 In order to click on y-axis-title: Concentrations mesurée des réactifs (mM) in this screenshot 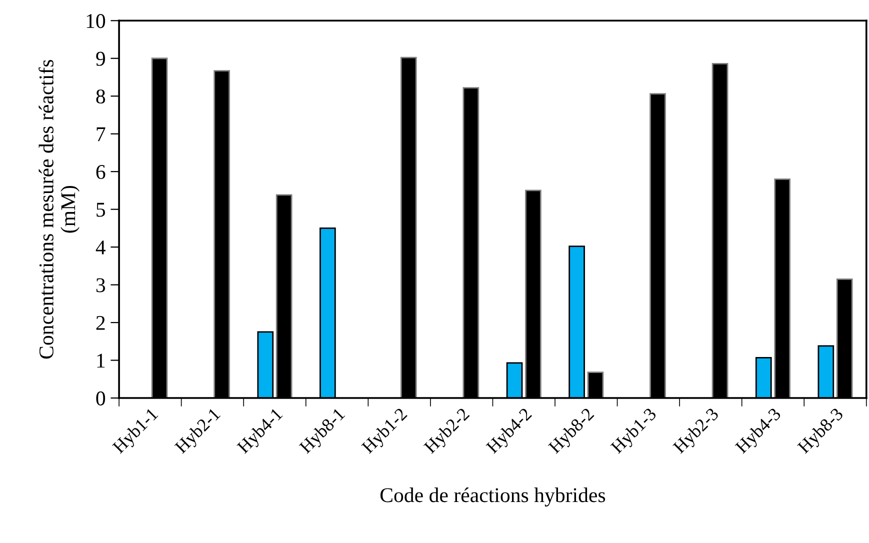, I will do `click(59, 209)`.